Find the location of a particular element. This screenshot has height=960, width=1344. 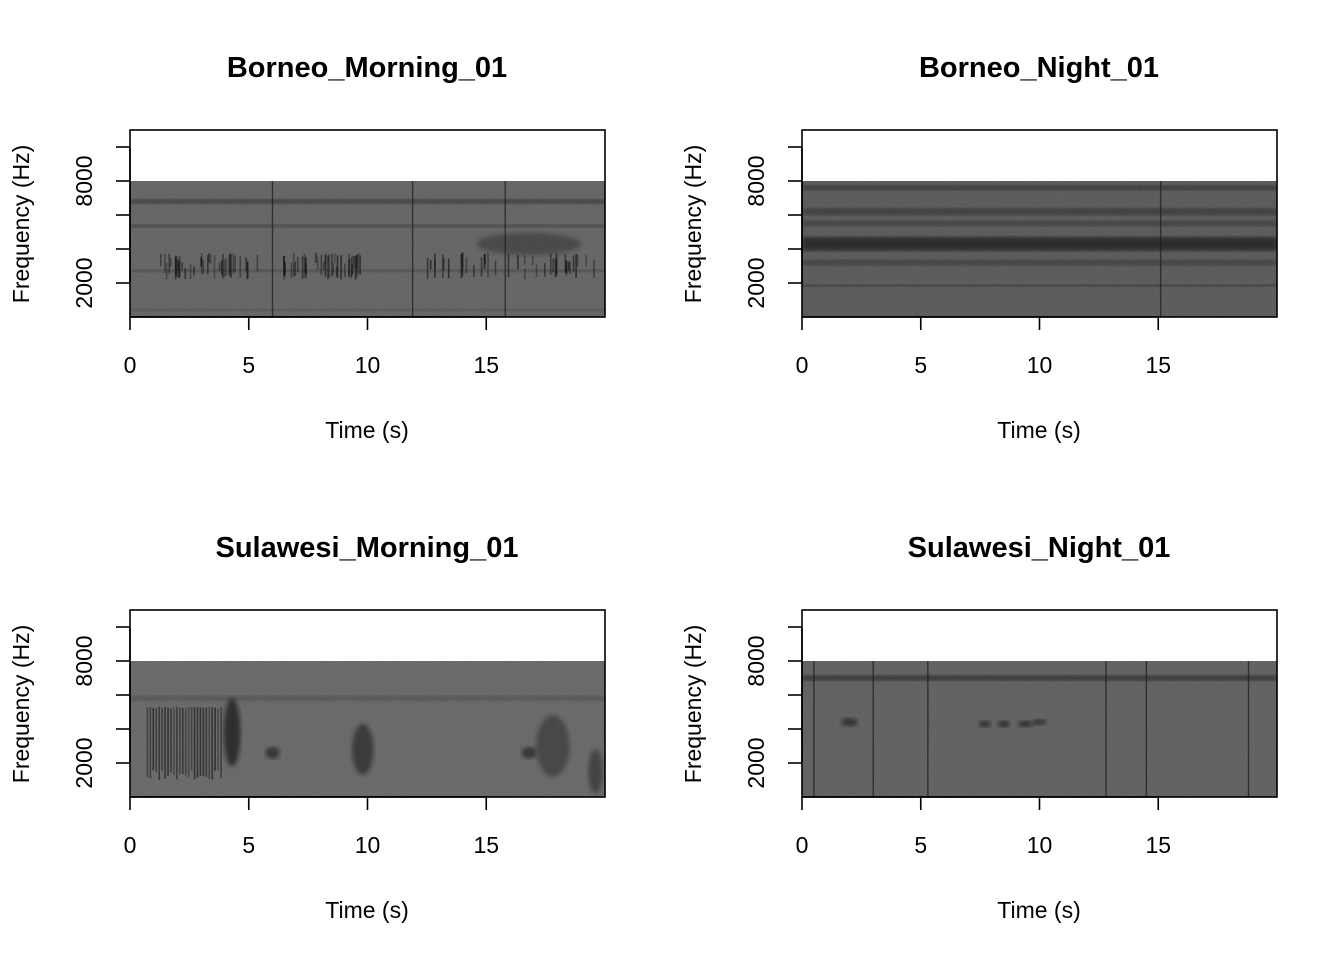

panel-title: Borneo_Night_01 is located at coordinates (1039, 68).